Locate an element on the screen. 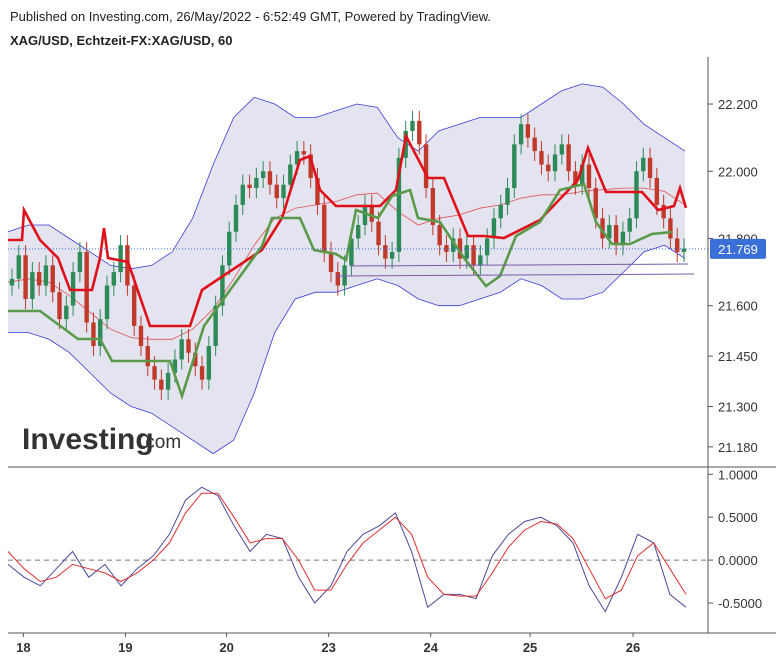  osc-tick-label: 1.0000 is located at coordinates (738, 474).